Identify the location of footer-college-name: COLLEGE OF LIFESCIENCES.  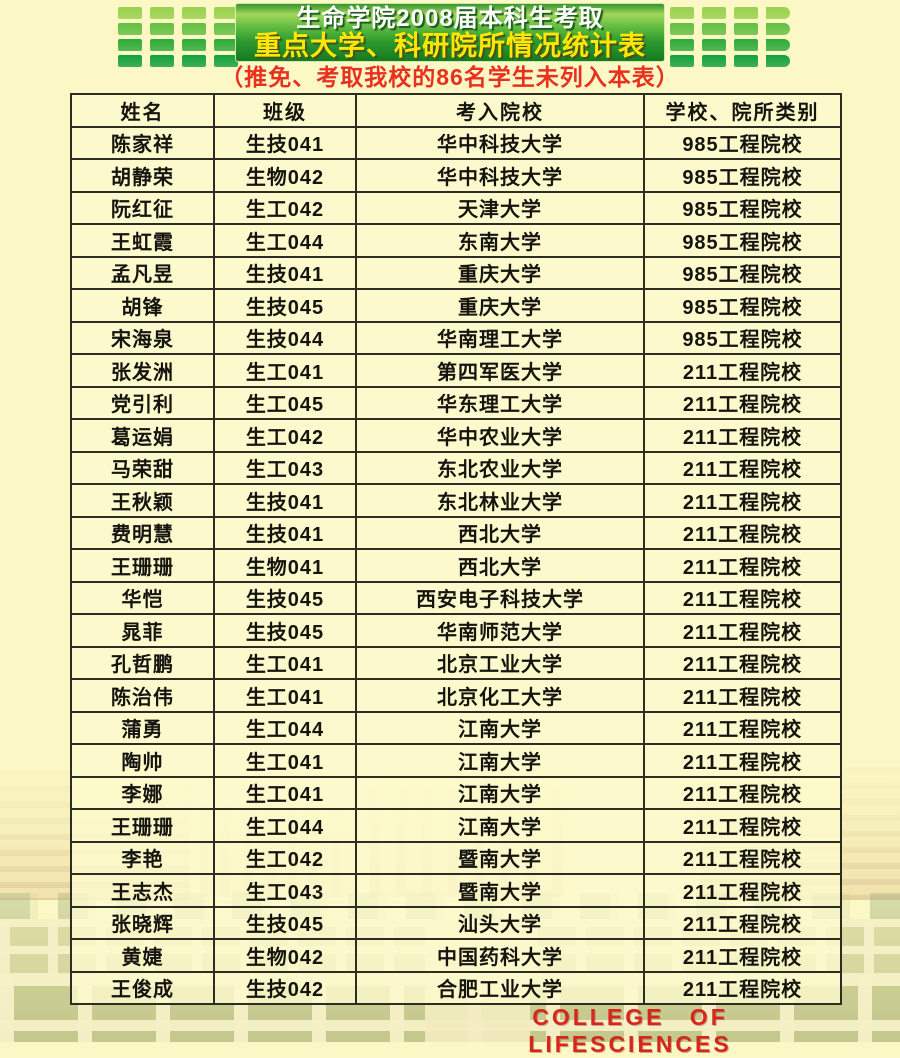
(630, 1030).